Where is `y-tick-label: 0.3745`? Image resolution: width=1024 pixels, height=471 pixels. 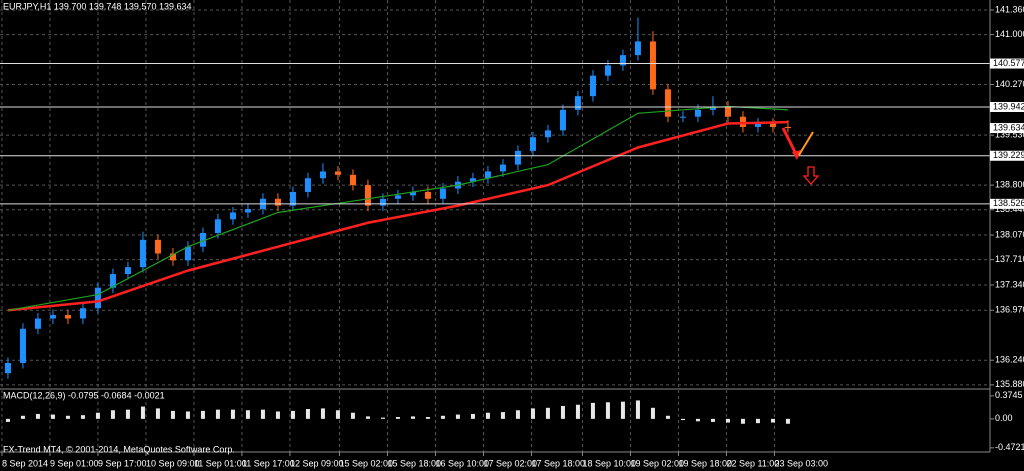
y-tick-label: 0.3745 is located at coordinates (1009, 395).